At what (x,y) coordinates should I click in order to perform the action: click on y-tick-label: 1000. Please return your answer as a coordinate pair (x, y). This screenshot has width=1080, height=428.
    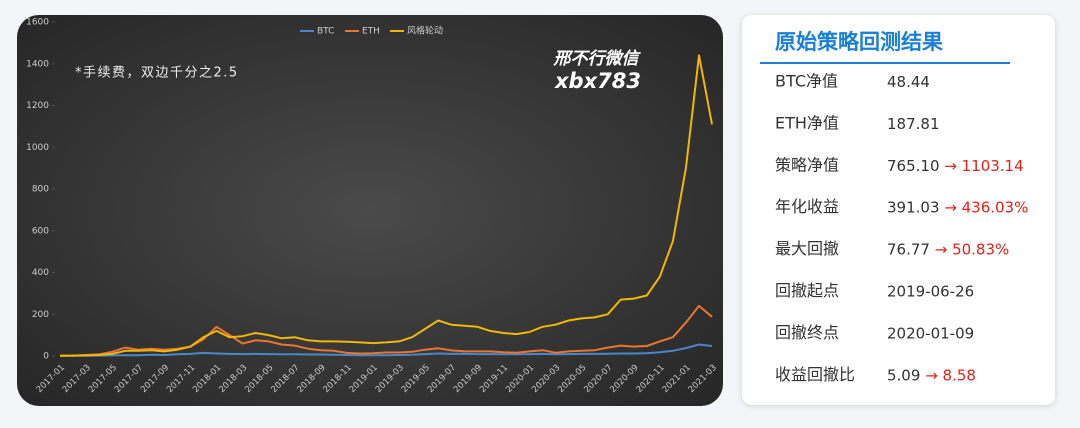
    Looking at the image, I should click on (37, 148).